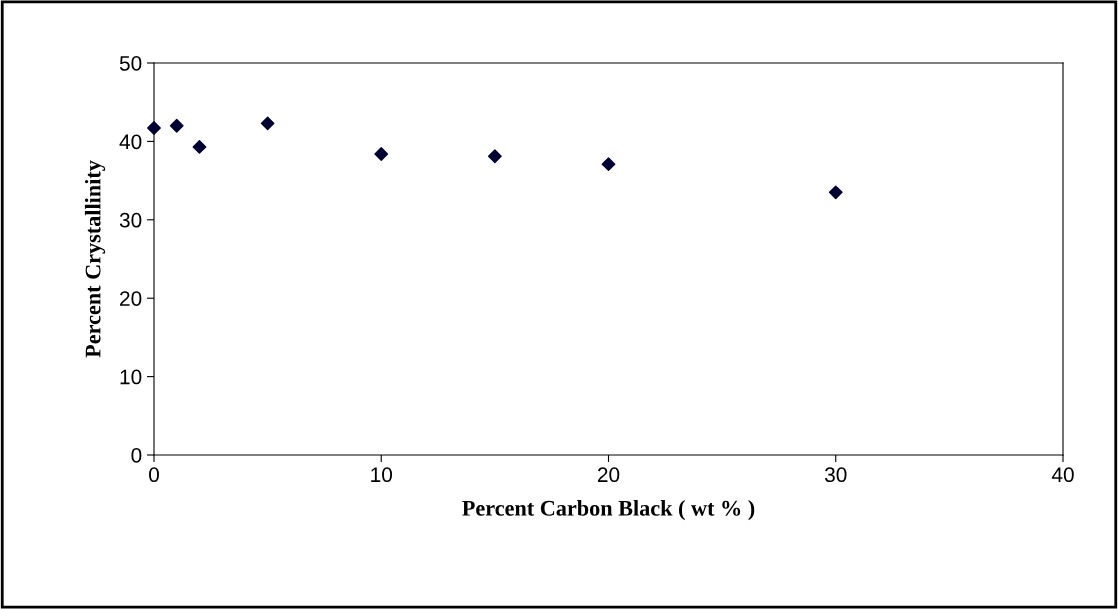 The image size is (1118, 609). What do you see at coordinates (130, 142) in the screenshot?
I see `y-tick-label: 40` at bounding box center [130, 142].